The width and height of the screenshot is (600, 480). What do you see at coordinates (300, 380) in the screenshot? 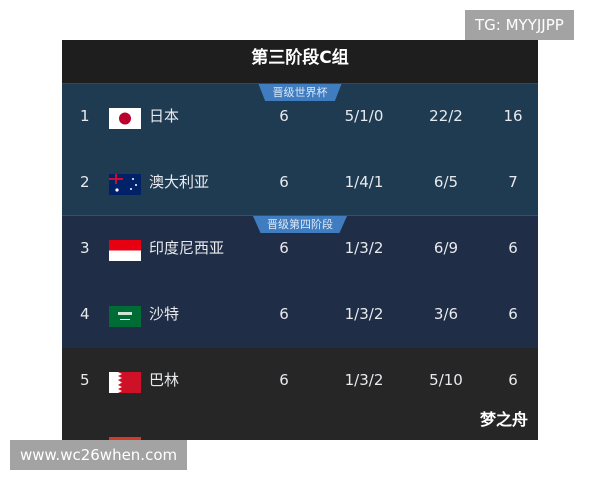
I see `table-row: 5 巴林 6 1/3/2 5/10 6` at bounding box center [300, 380].